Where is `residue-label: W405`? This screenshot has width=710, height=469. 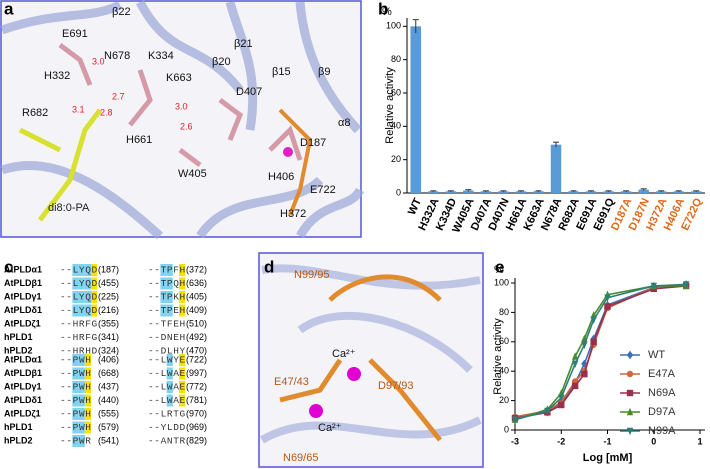 residue-label: W405 is located at coordinates (192, 174).